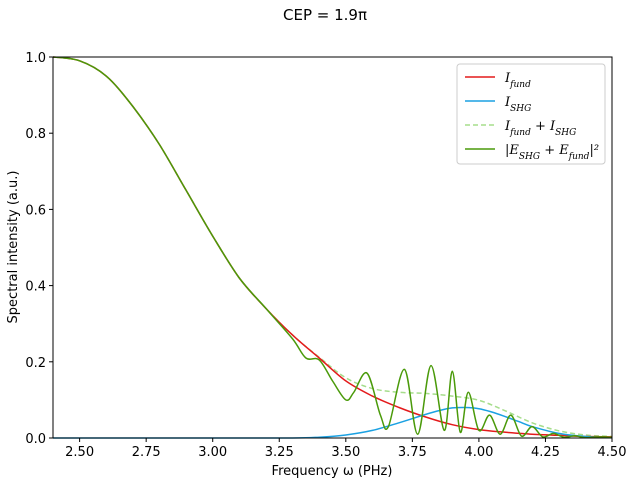  Describe the element at coordinates (39, 249) in the screenshot. I see `y-axis-ticks: 0.0 0.2 0.4 0.6 0.8 1.0` at that location.